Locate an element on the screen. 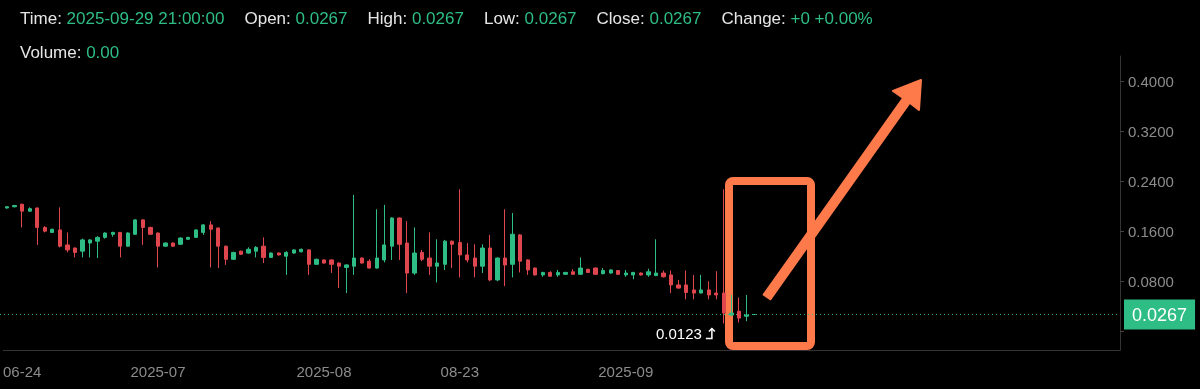 Image resolution: width=1200 pixels, height=389 pixels. annotation: Volume: 0.00 is located at coordinates (70, 53).